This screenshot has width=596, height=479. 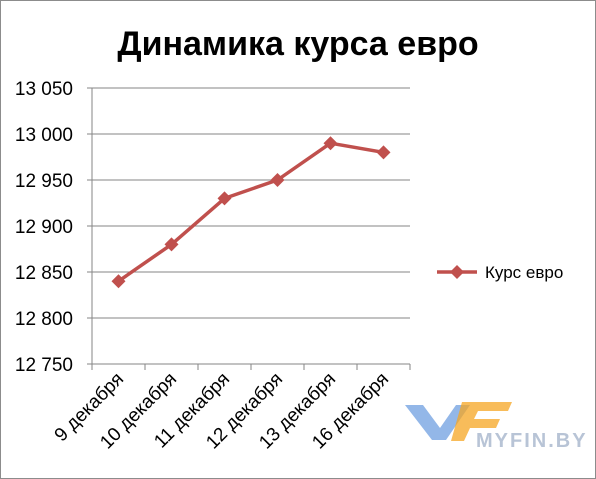 I want to click on y-tick-label: 12 800, so click(x=44, y=319).